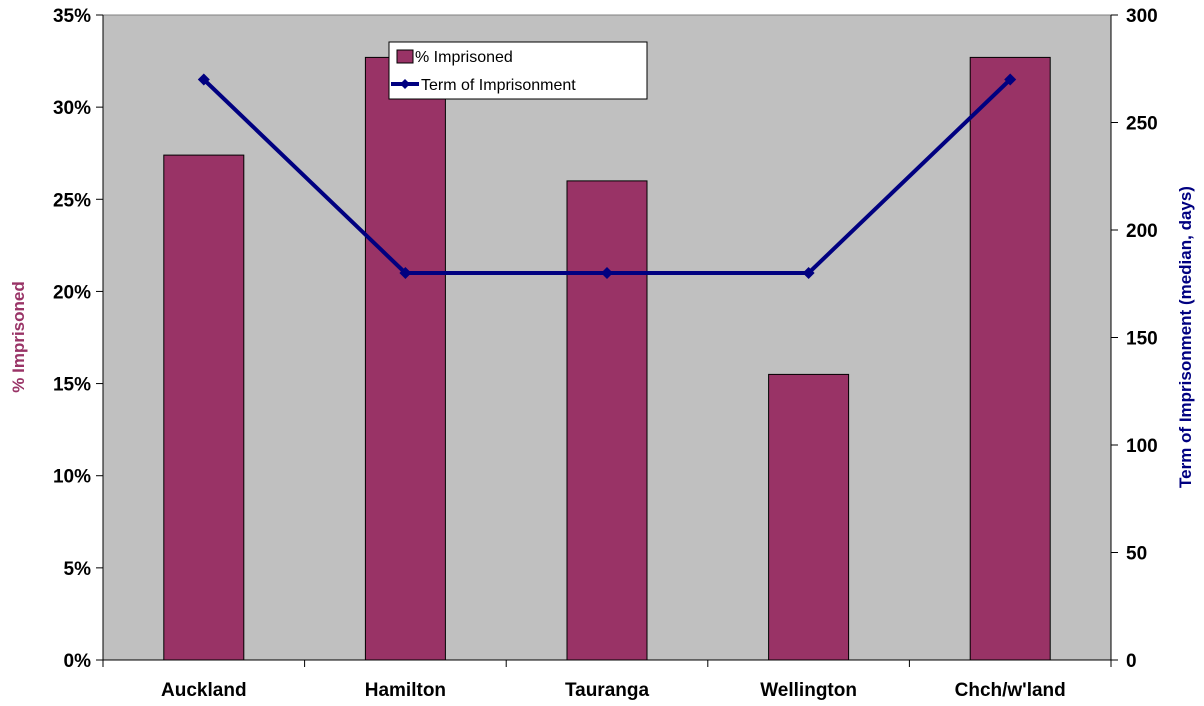  I want to click on x-tick-label: Chch/w'land, so click(1010, 690).